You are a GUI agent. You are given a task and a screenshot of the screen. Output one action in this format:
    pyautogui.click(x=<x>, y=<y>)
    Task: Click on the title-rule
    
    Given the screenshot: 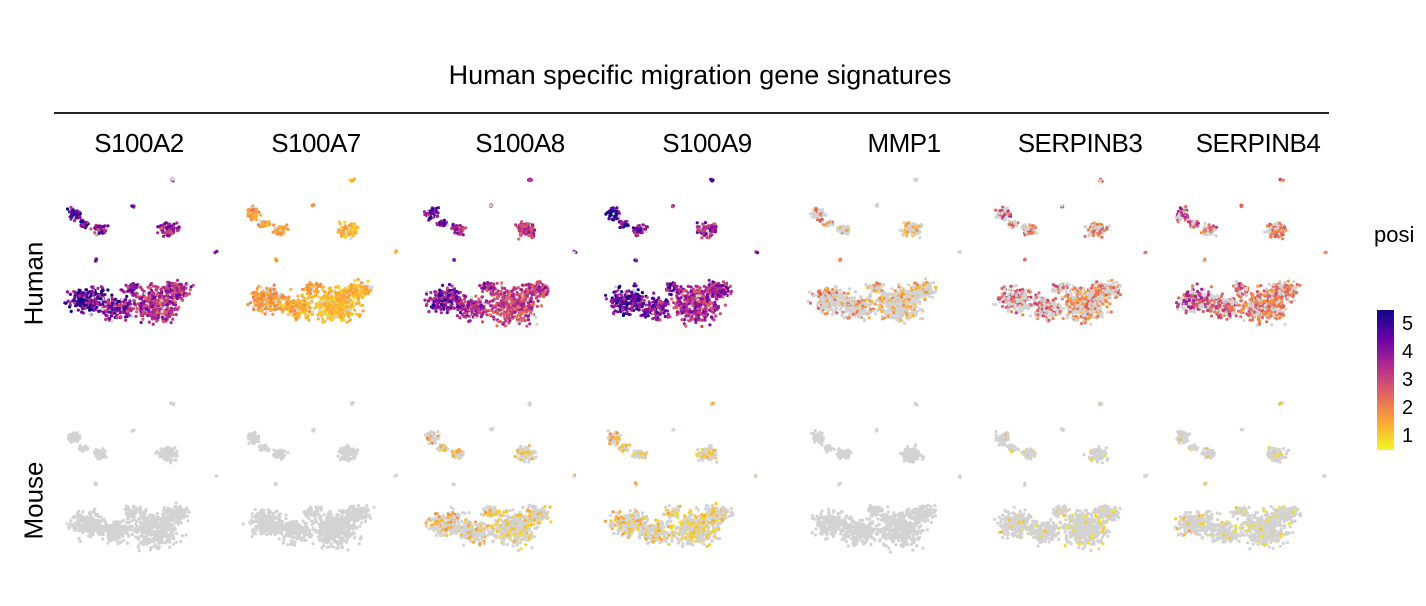 What is the action you would take?
    pyautogui.click(x=691, y=113)
    